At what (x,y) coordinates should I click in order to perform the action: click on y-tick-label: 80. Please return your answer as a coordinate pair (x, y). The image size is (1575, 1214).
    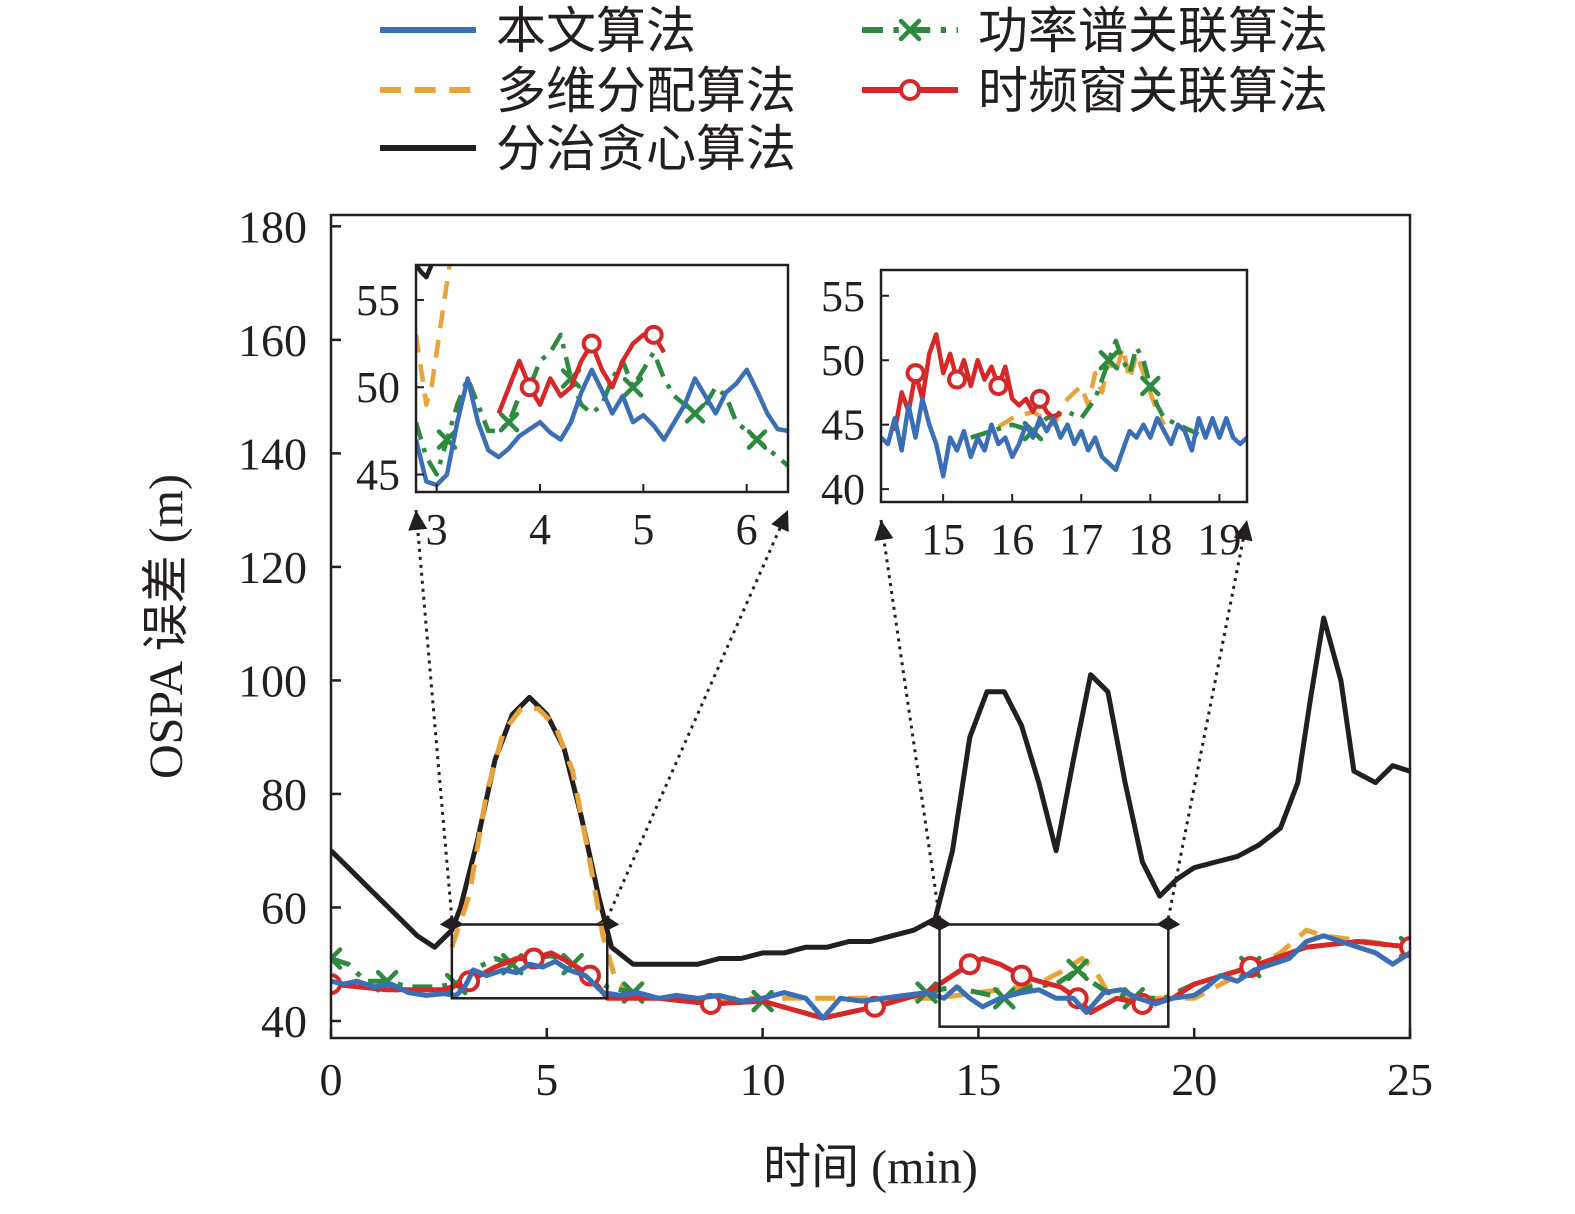
    Looking at the image, I should click on (284, 794).